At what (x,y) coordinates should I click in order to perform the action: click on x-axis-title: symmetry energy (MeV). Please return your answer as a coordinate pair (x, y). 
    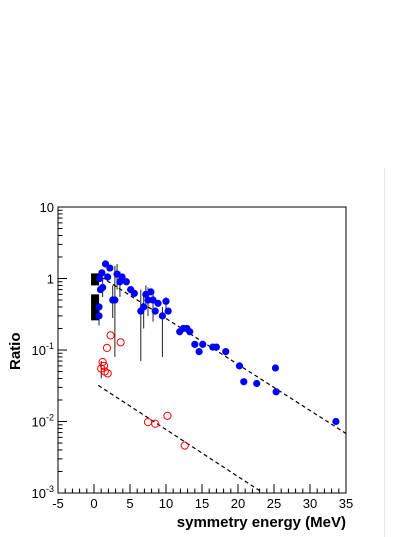
    Looking at the image, I should click on (261, 522).